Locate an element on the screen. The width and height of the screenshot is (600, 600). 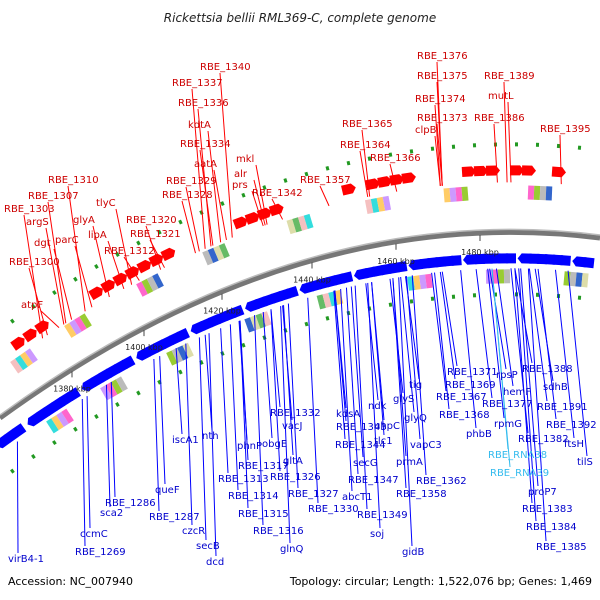
gene-label: mutL is located at coordinates (501, 96).